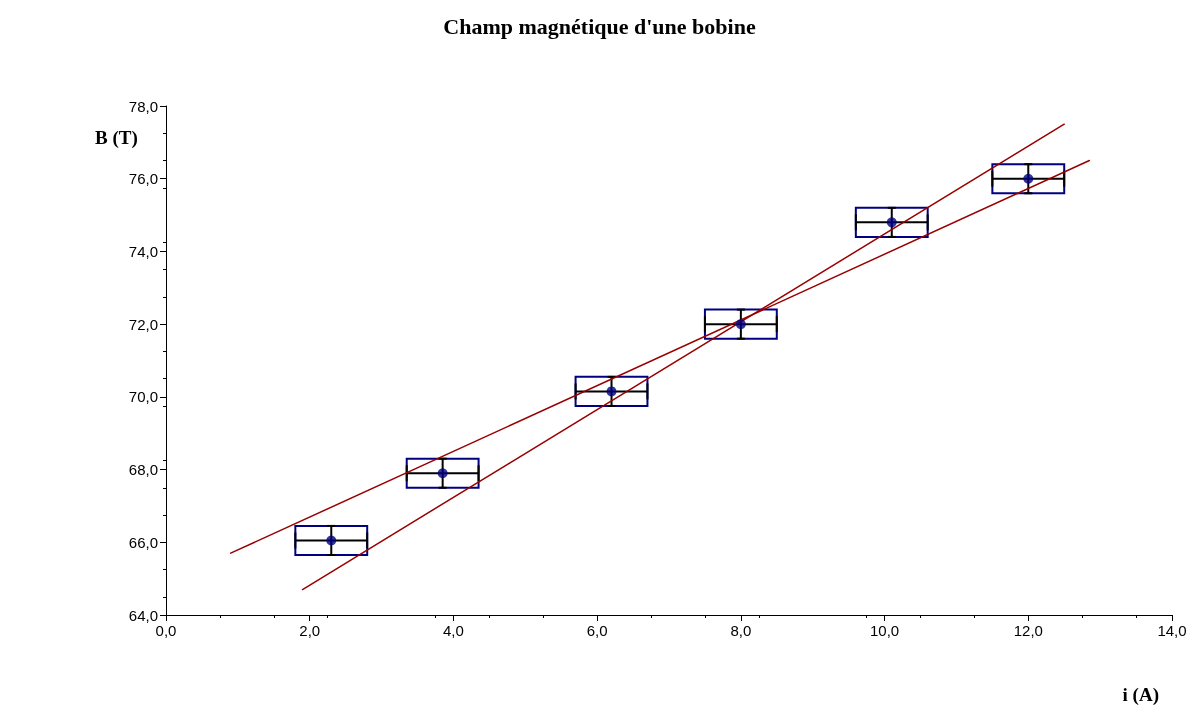  I want to click on x-tick-label: 0,0, so click(166, 630).